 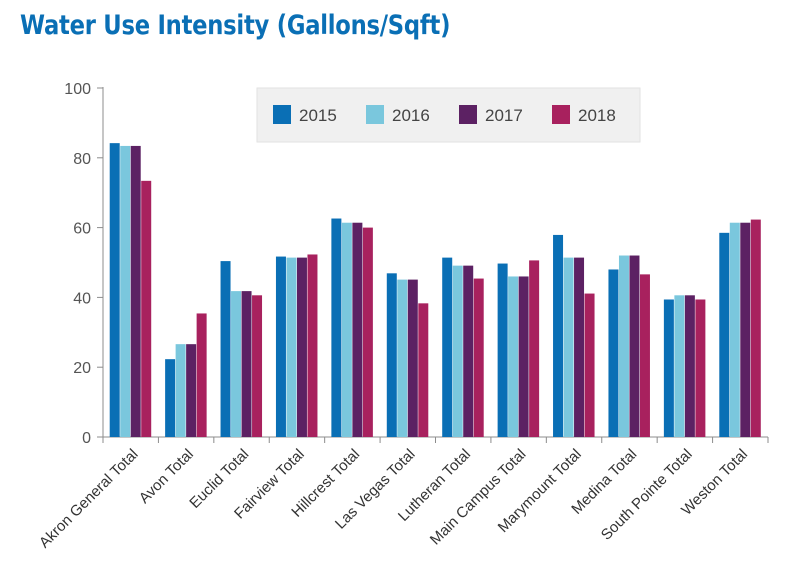 I want to click on legend-label: 2016, so click(x=411, y=115).